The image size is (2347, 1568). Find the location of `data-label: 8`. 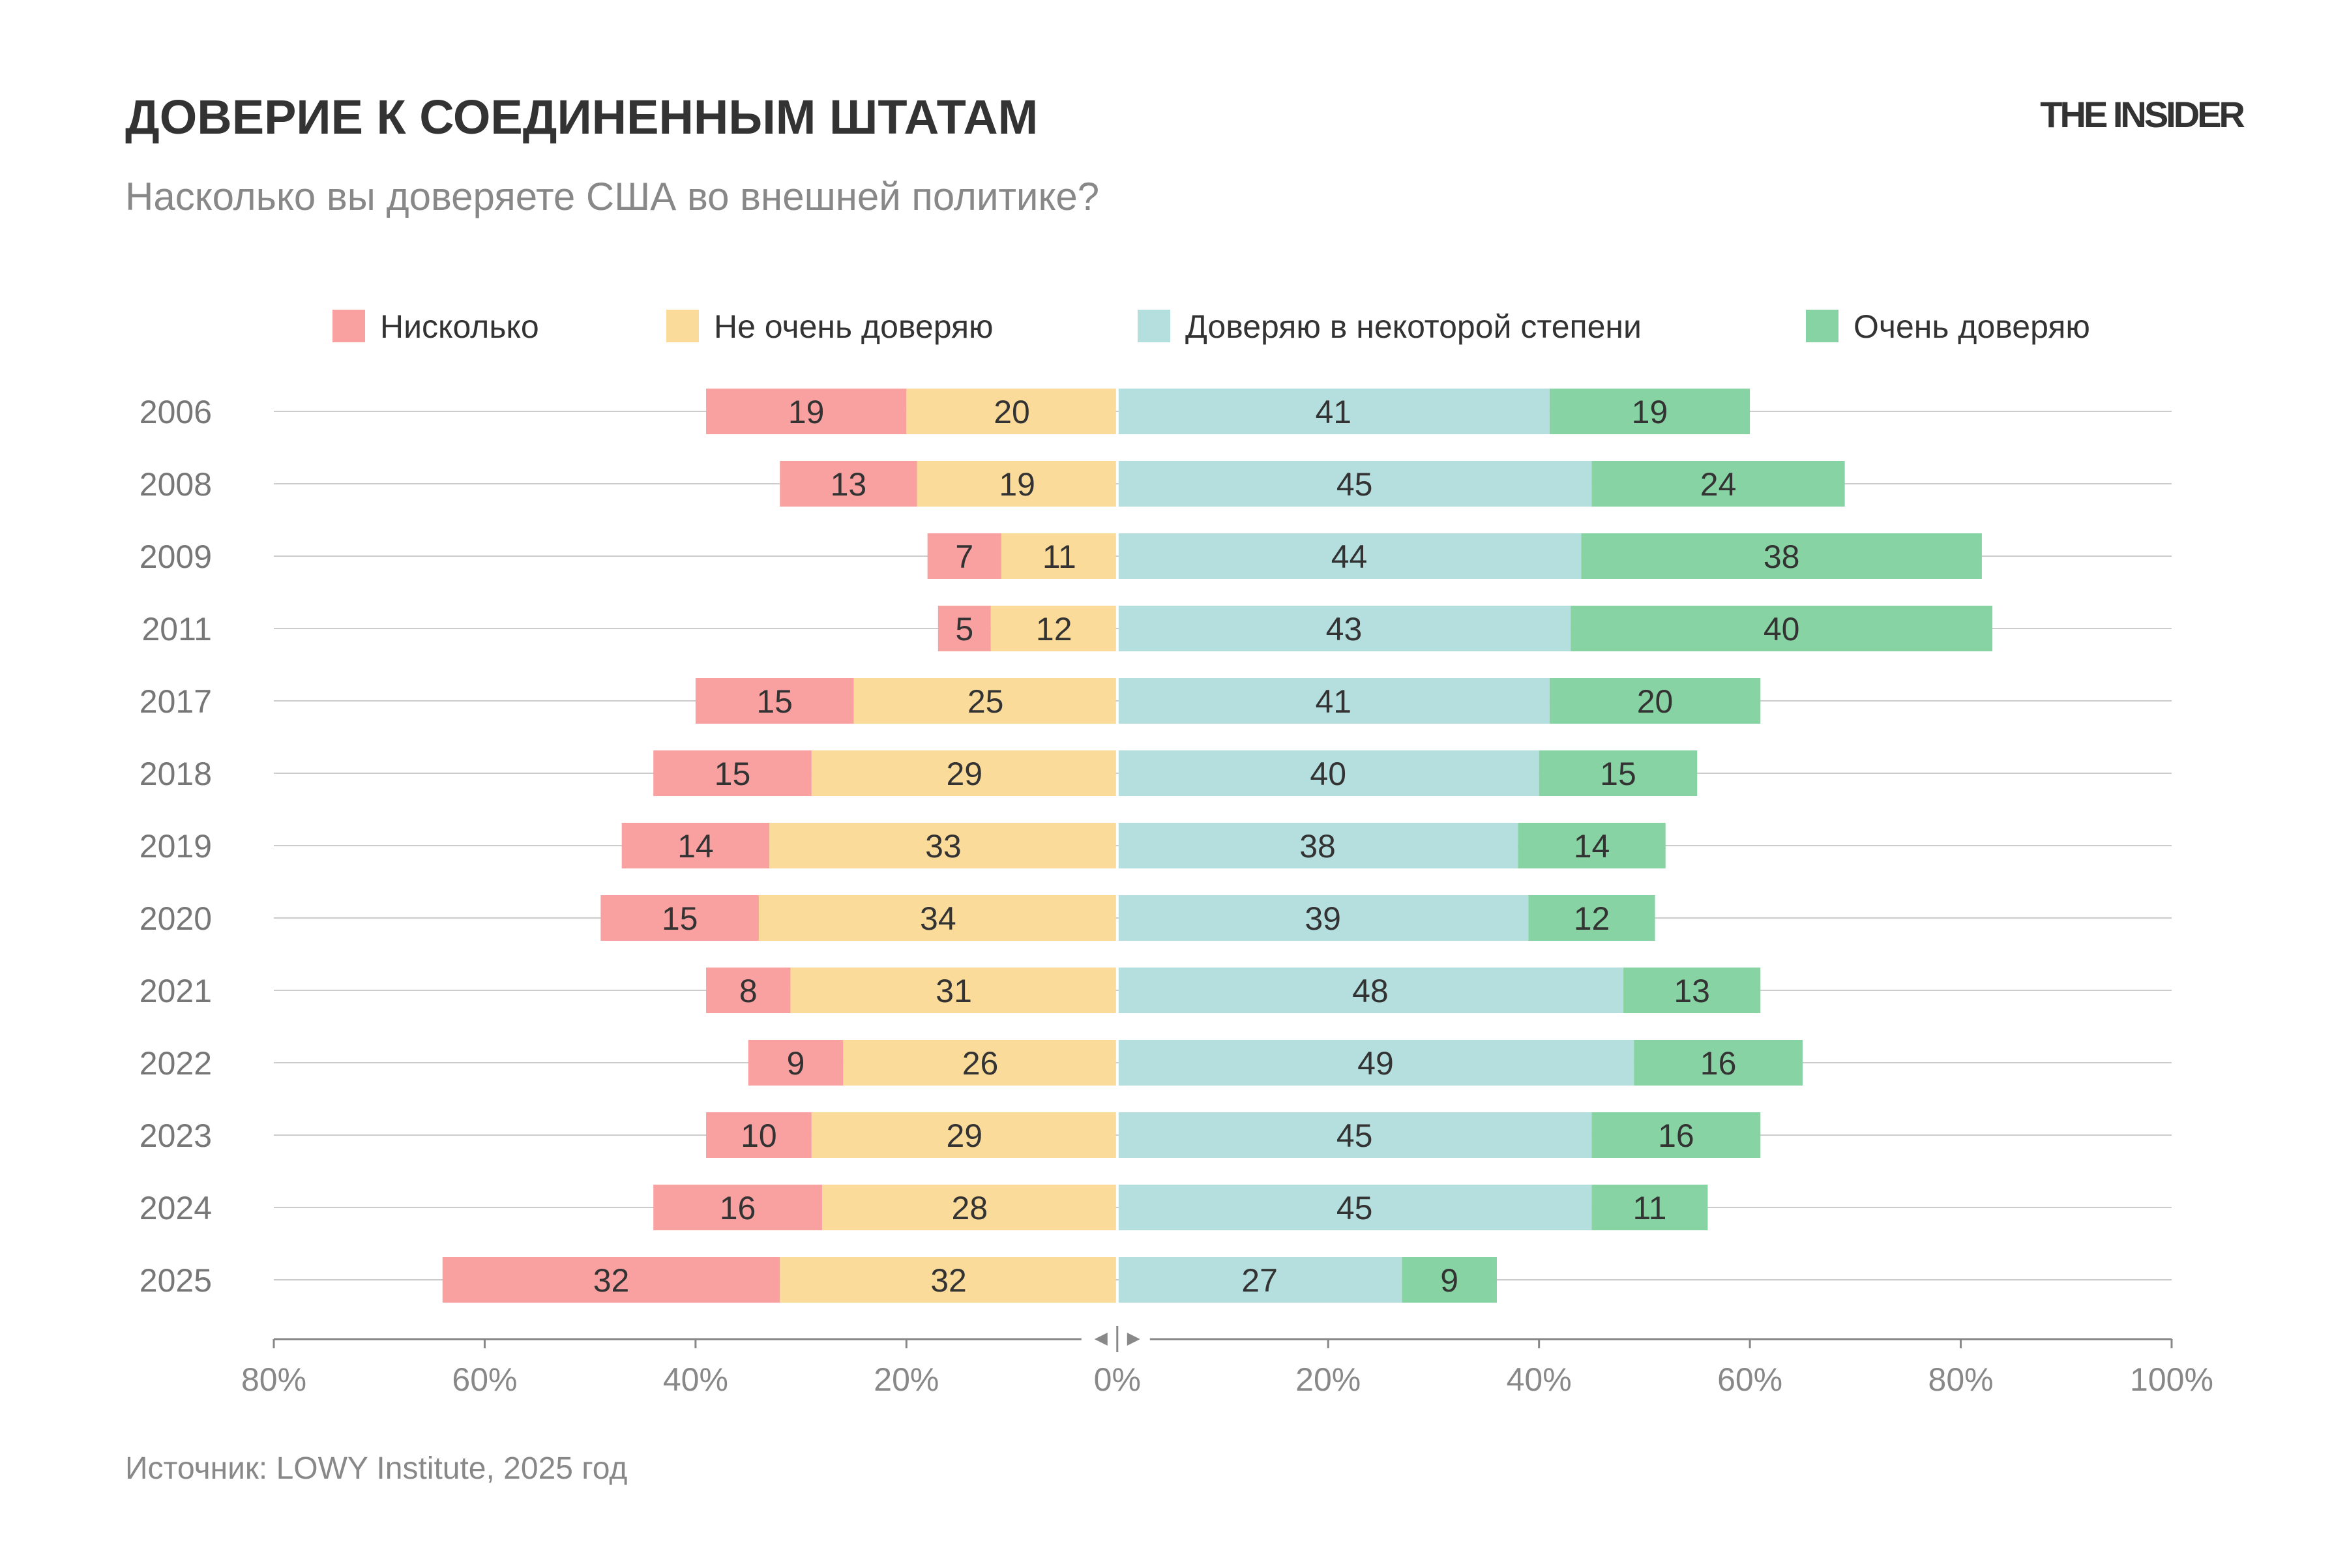

data-label: 8 is located at coordinates (749, 991).